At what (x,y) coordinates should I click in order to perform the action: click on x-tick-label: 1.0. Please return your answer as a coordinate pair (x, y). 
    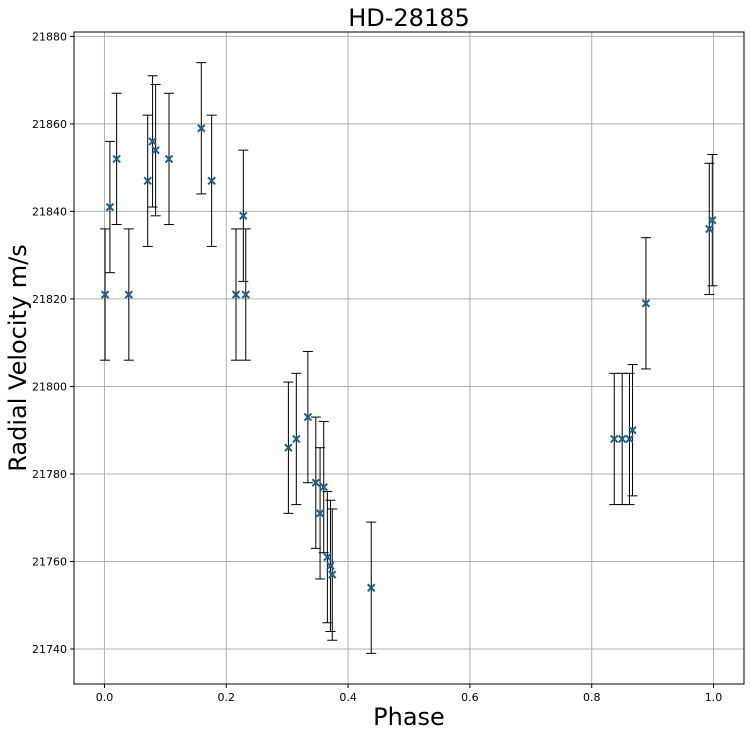
    Looking at the image, I should click on (714, 697).